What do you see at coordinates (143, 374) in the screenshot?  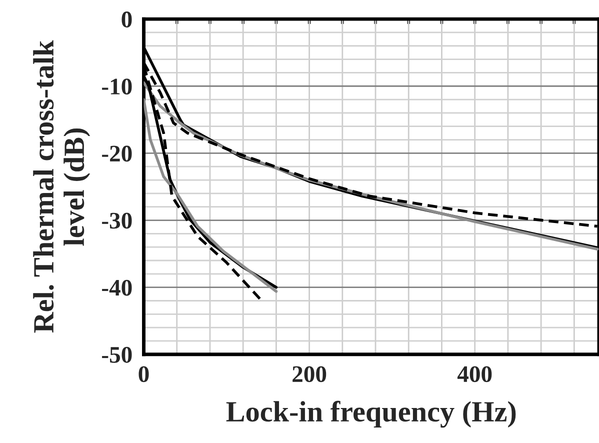 I see `x-tick-label: 0` at bounding box center [143, 374].